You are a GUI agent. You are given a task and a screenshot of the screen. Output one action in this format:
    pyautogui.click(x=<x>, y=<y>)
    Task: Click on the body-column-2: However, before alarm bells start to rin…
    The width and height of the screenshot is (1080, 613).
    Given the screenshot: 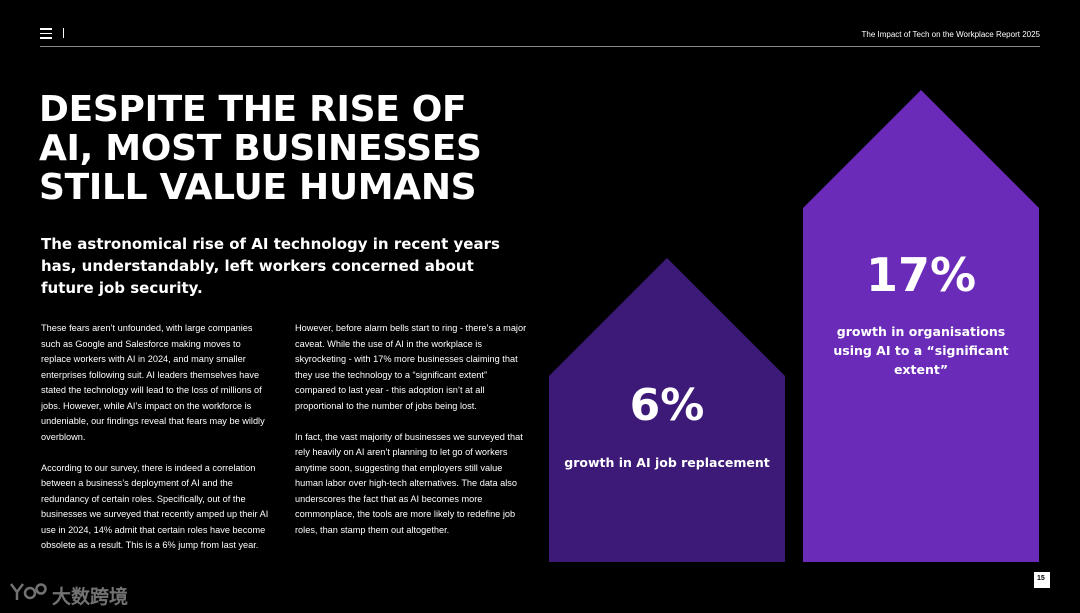 What is the action you would take?
    pyautogui.click(x=411, y=437)
    